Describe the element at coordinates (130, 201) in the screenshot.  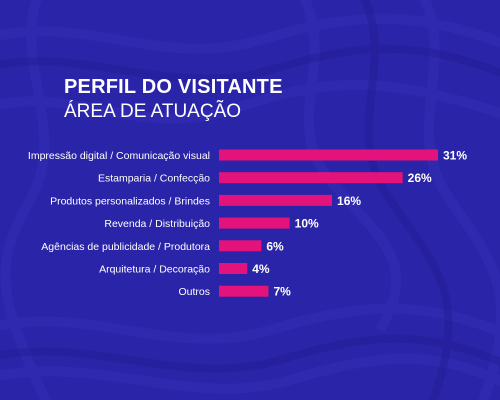
I see `category-label: Produtos personalizados / Brindes` at that location.